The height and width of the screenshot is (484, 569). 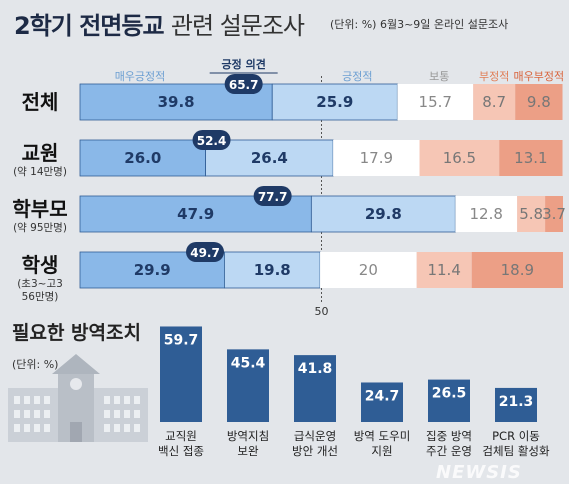 What do you see at coordinates (176, 102) in the screenshot?
I see `data-label: 39.8` at bounding box center [176, 102].